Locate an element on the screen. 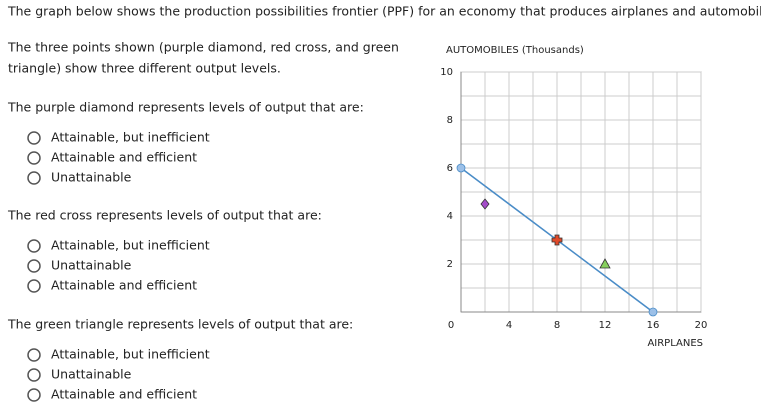 Image resolution: width=761 pixels, height=419 pixels. y-tick-label: 2 is located at coordinates (450, 264).